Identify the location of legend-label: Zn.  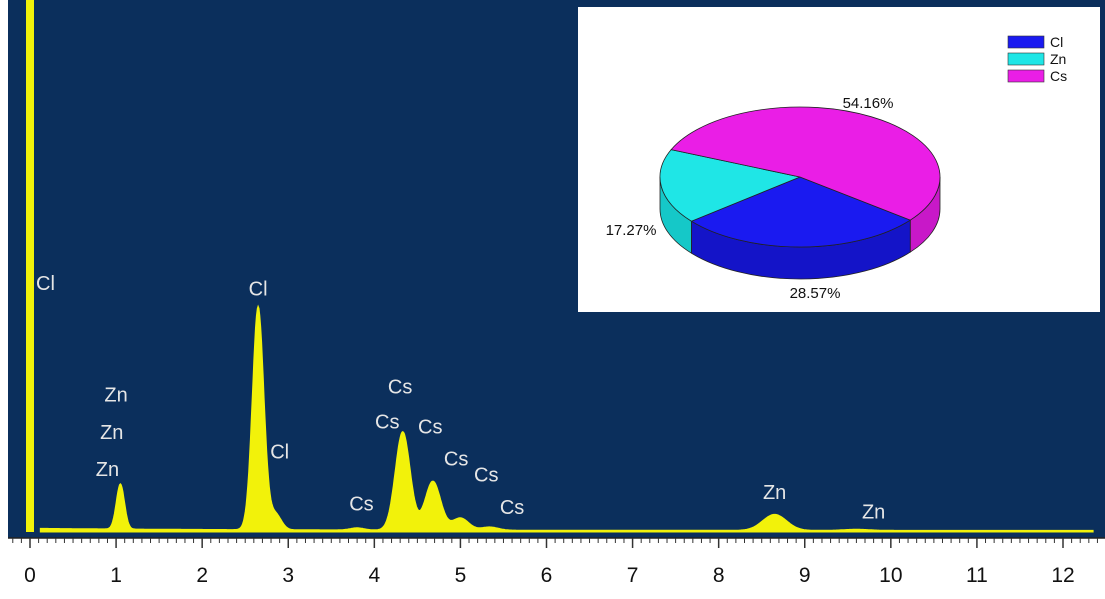
(1058, 59).